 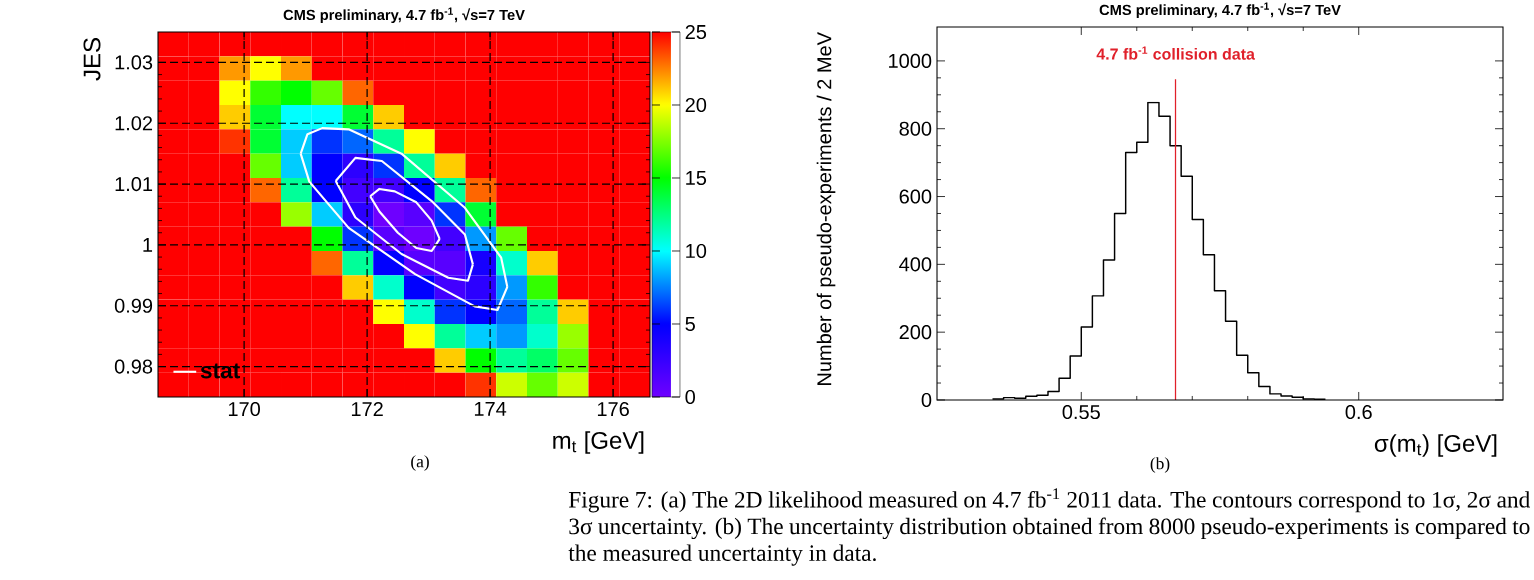 I want to click on color-bar-label: 10, so click(x=696, y=251).